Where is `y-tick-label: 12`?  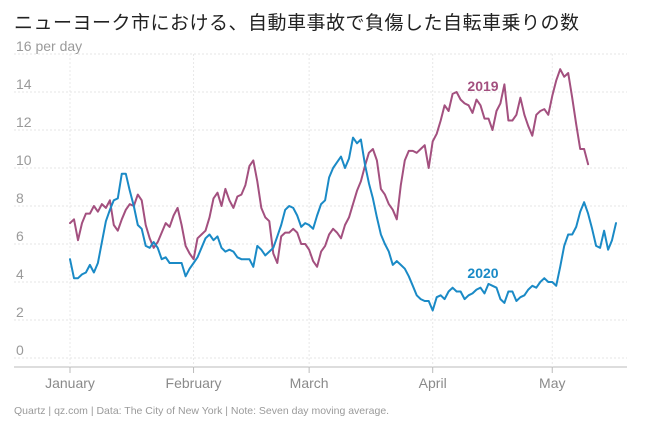 y-tick-label: 12 is located at coordinates (24, 122).